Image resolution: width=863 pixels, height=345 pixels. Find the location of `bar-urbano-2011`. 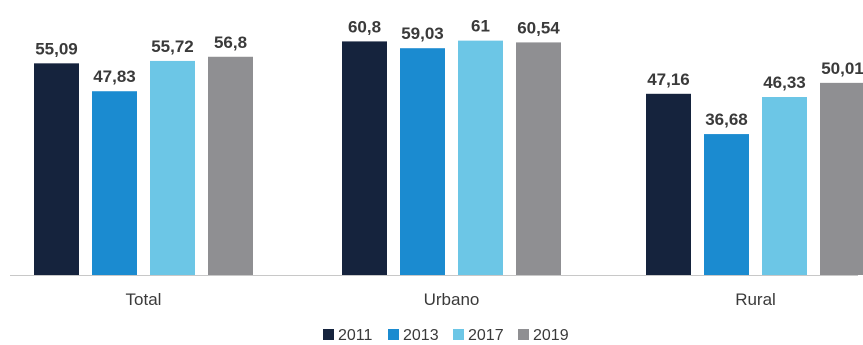

bar-urbano-2011 is located at coordinates (364, 158).